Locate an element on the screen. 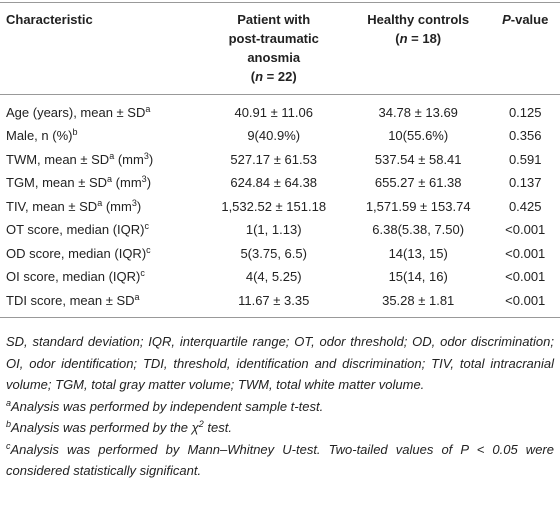 Image resolution: width=560 pixels, height=514 pixels. table-cell: 0.125 is located at coordinates (525, 112).